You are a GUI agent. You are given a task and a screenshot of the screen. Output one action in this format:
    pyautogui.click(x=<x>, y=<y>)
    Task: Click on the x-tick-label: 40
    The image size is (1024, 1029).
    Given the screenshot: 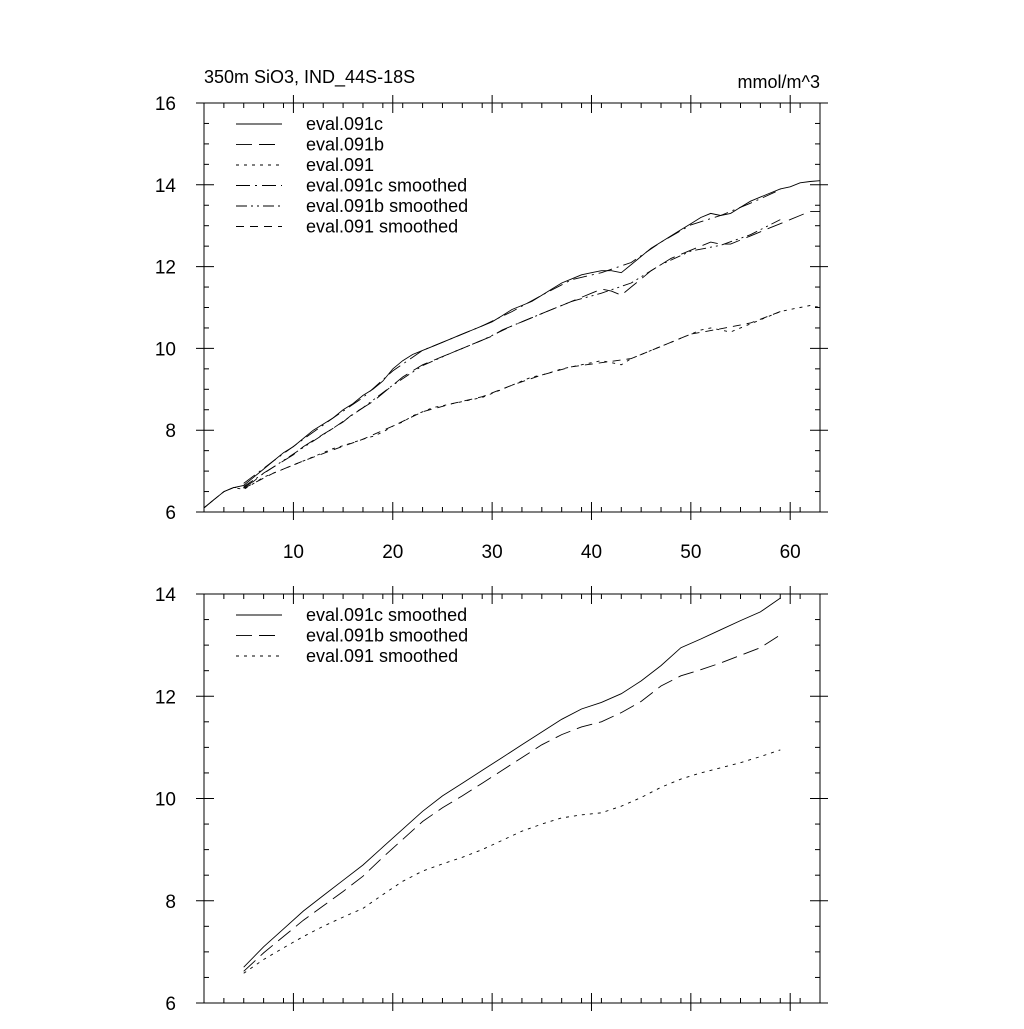 What is the action you would take?
    pyautogui.click(x=591, y=552)
    